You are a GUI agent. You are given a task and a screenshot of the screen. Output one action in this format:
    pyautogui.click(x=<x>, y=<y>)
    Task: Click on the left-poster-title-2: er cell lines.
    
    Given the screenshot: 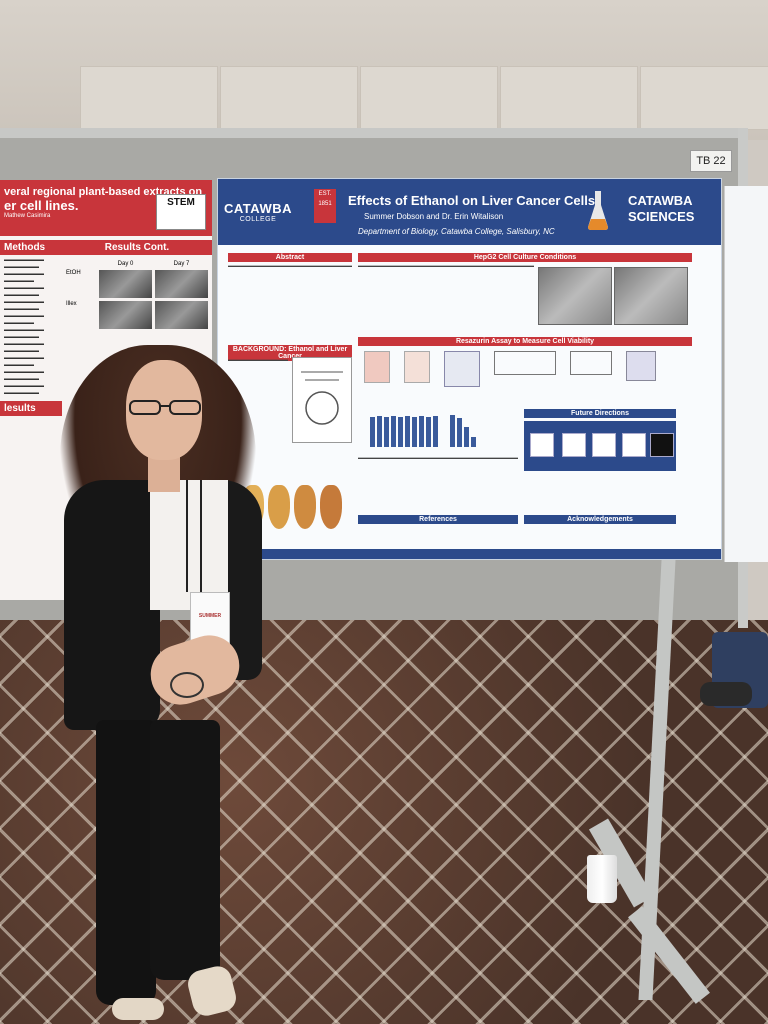 What is the action you would take?
    pyautogui.click(x=41, y=205)
    